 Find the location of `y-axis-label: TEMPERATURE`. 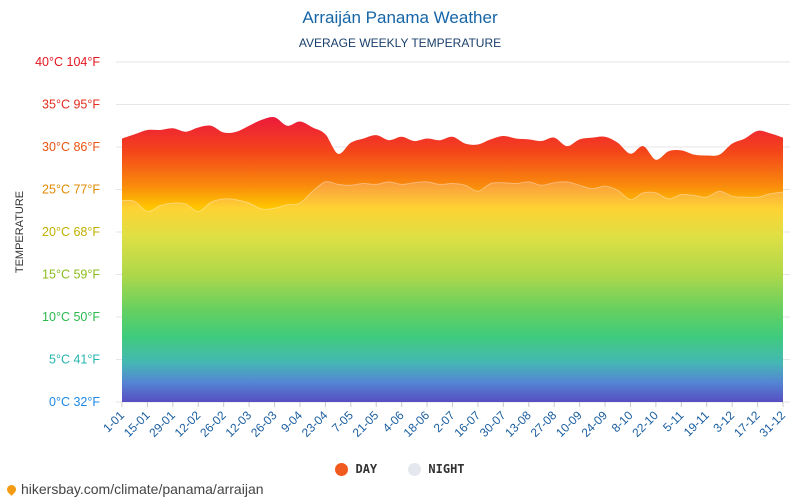

y-axis-label: TEMPERATURE is located at coordinates (20, 232).